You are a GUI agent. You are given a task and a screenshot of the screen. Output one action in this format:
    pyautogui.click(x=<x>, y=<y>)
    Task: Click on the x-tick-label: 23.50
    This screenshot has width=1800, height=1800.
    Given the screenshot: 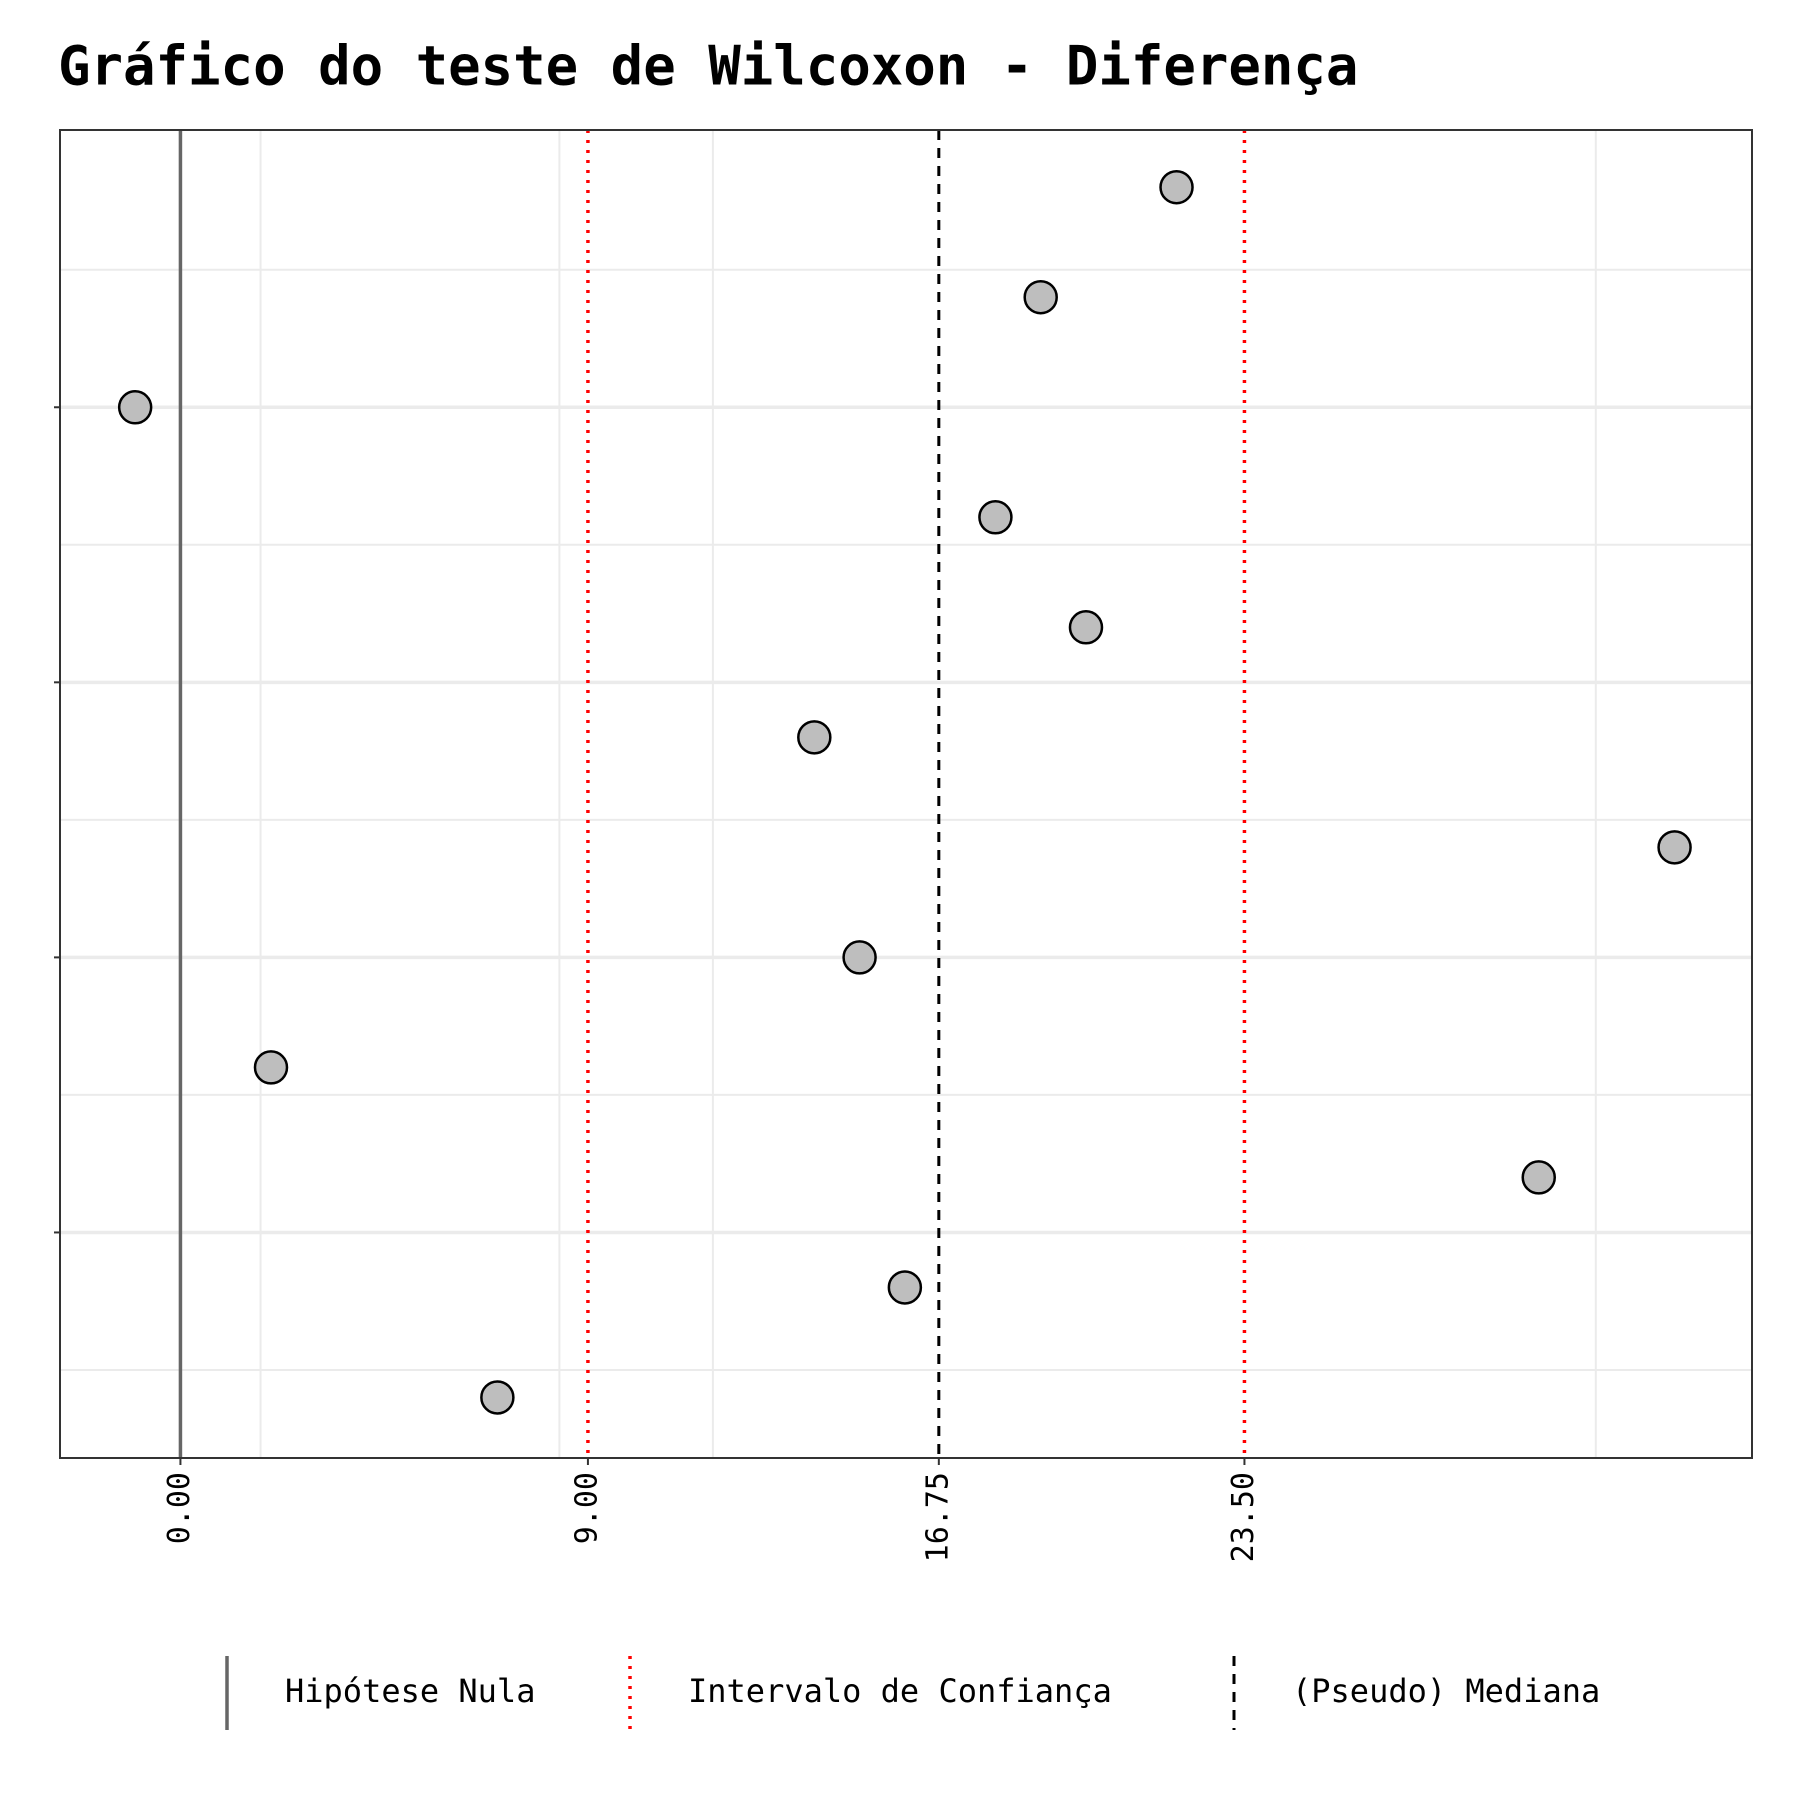 What is the action you would take?
    pyautogui.click(x=1243, y=1517)
    